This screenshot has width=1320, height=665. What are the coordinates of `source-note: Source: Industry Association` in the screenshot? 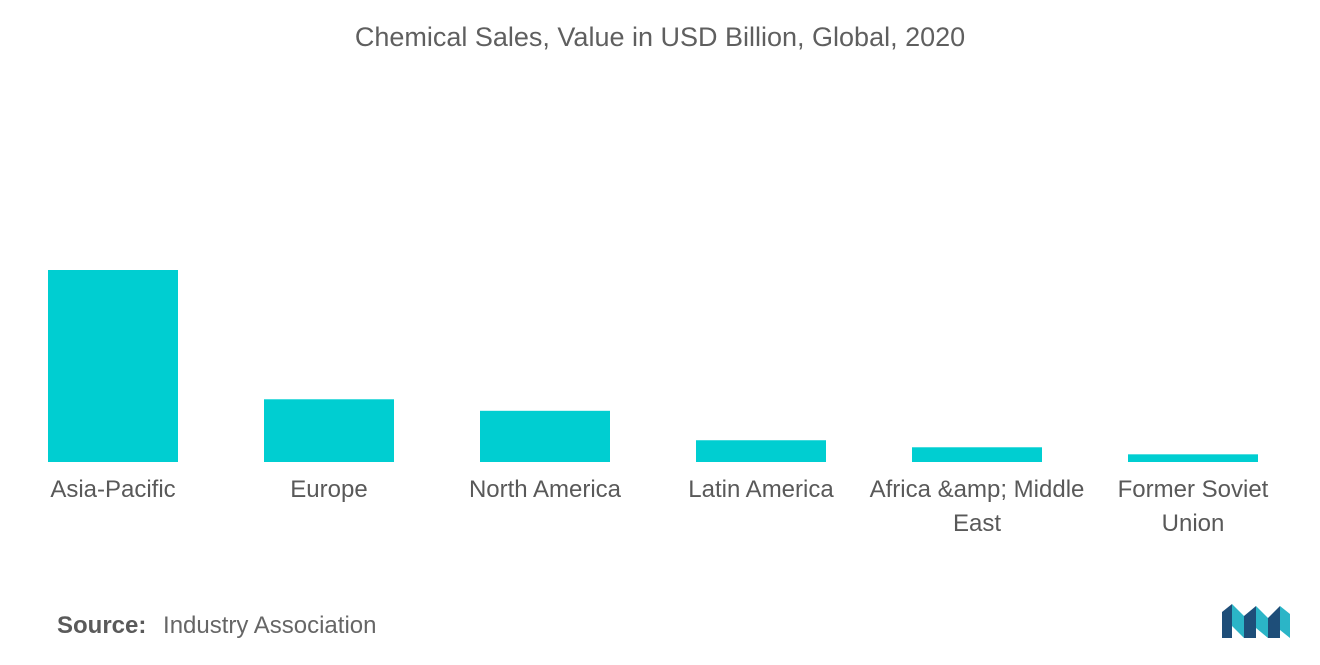 It's located at (216, 626).